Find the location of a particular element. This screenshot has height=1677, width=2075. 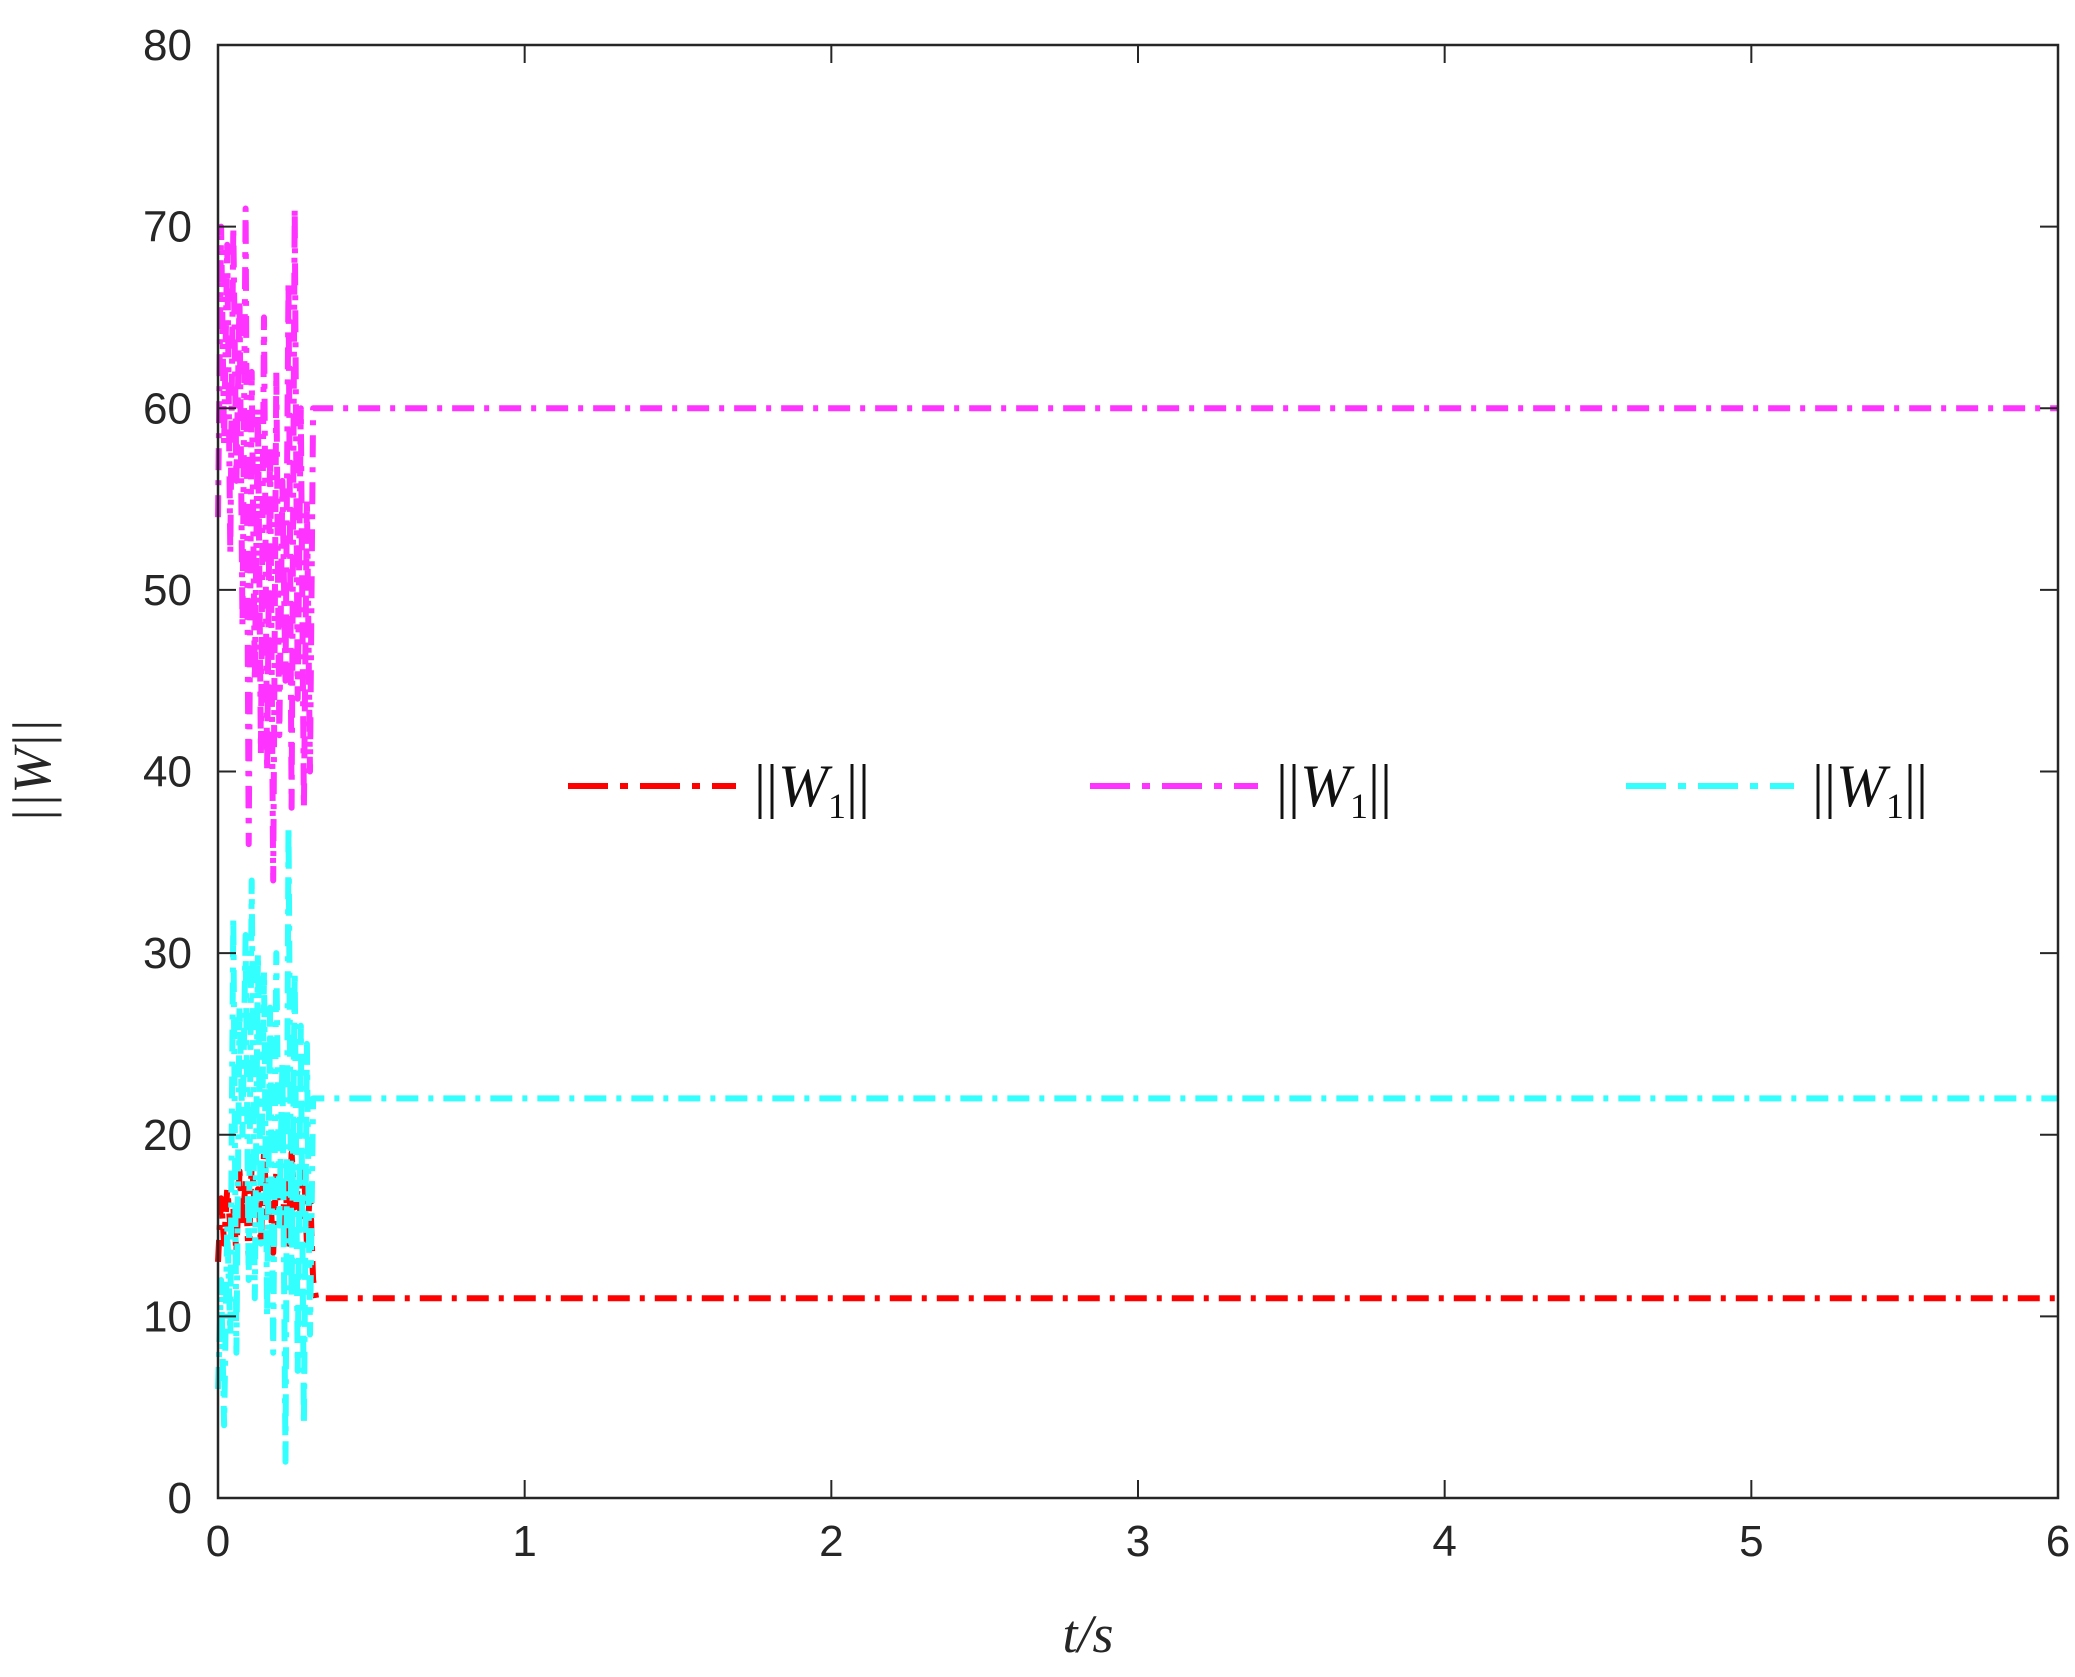

y-tick-label: 70 is located at coordinates (167, 227).